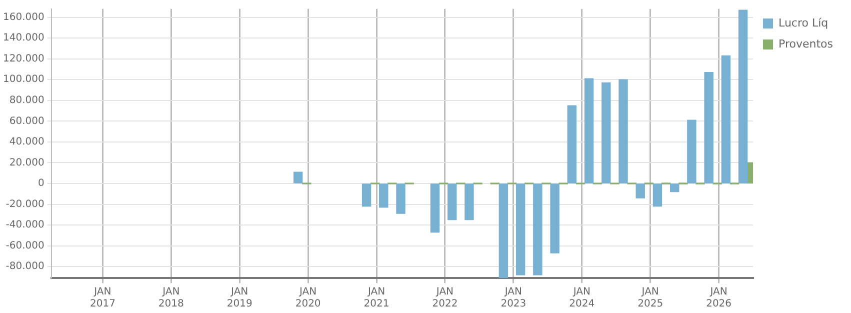 The height and width of the screenshot is (313, 851). Describe the element at coordinates (719, 298) in the screenshot. I see `x-tick-label: JAN 2026` at that location.